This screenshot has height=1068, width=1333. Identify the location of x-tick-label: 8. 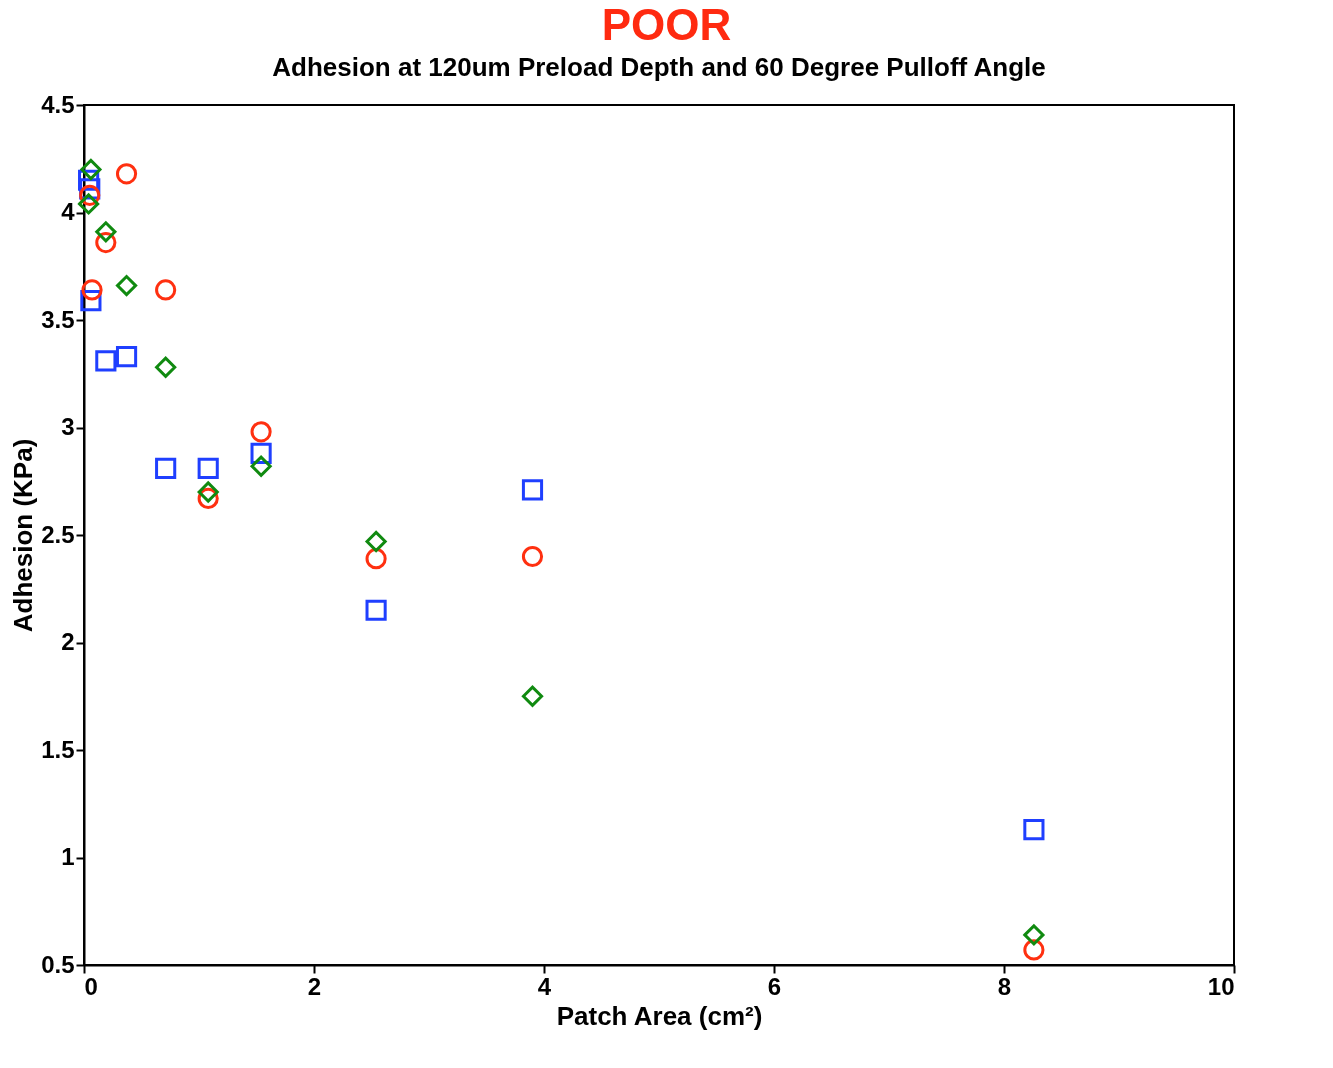
(1004, 986).